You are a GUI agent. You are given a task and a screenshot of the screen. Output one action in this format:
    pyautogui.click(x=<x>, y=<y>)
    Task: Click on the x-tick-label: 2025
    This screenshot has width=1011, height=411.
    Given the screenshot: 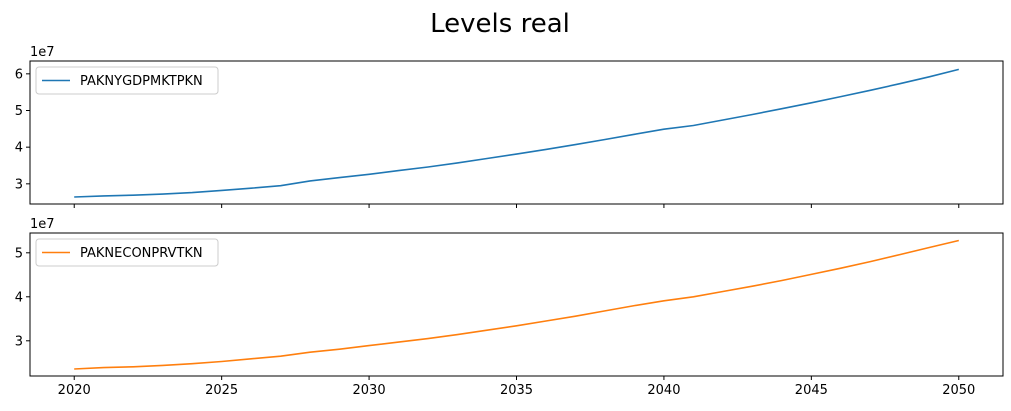 What is the action you would take?
    pyautogui.click(x=221, y=390)
    